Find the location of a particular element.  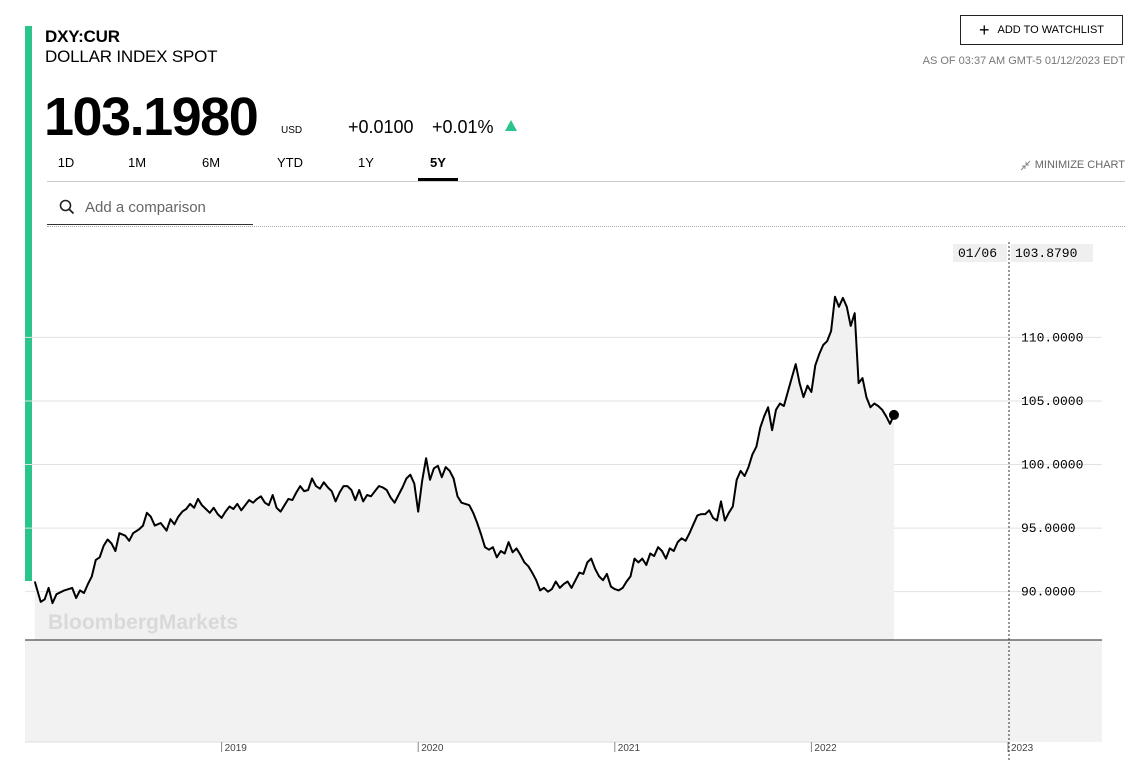

tab-ytd: YTD is located at coordinates (290, 162).